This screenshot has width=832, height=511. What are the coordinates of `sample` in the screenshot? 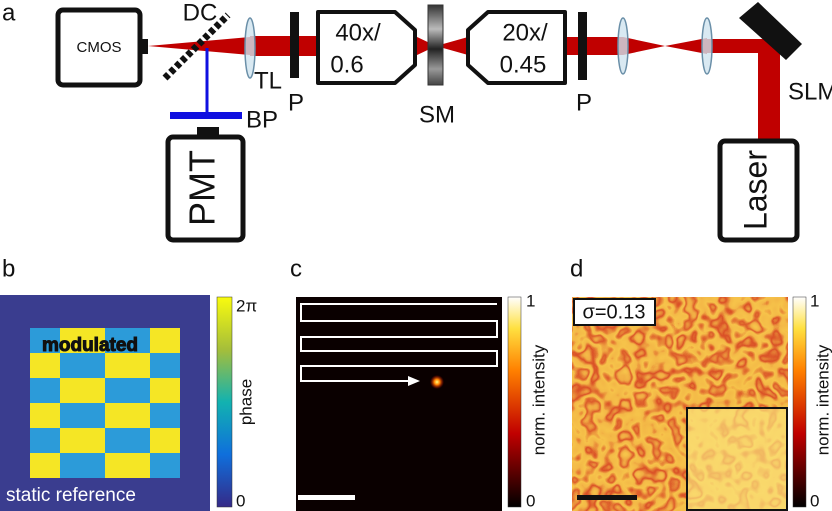 It's located at (435, 45).